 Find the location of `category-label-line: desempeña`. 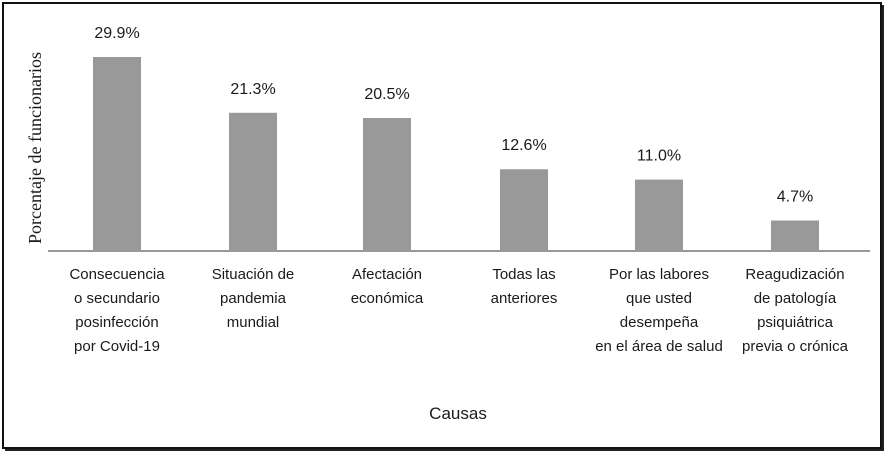

category-label-line: desempeña is located at coordinates (659, 322).